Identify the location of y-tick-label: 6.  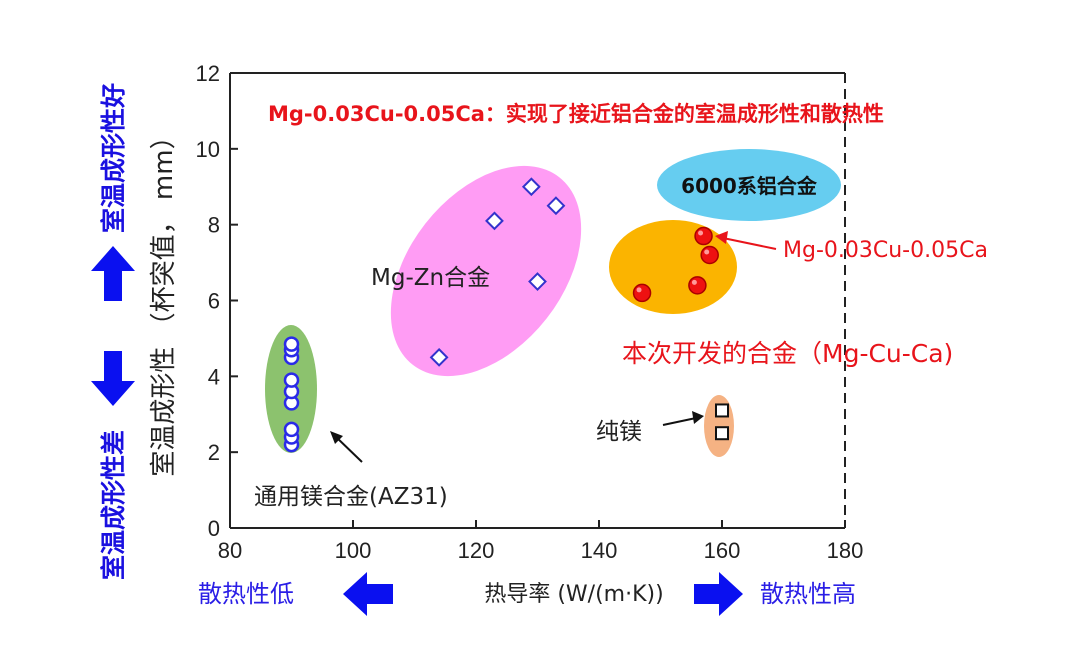
(214, 301).